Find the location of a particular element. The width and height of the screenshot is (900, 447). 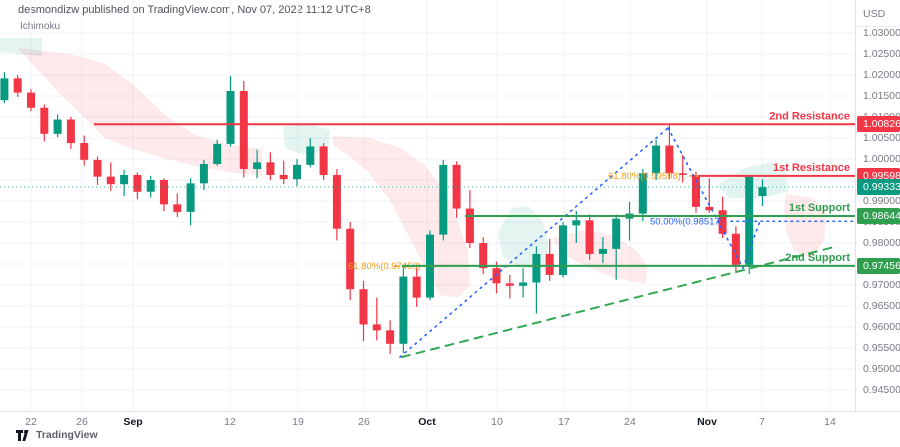

price-tick-label: 0.96000 is located at coordinates (881, 327).